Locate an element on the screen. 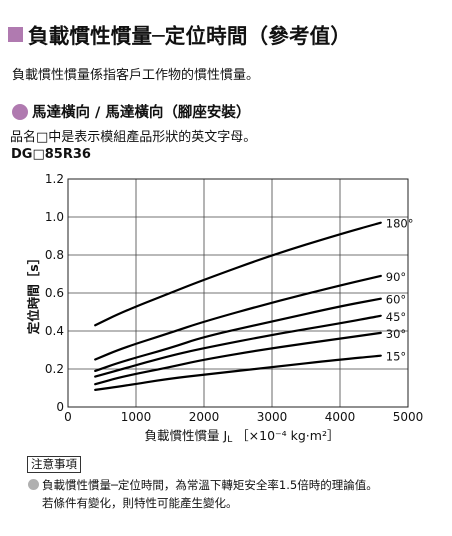  x-tick-label: 3000 is located at coordinates (272, 417).